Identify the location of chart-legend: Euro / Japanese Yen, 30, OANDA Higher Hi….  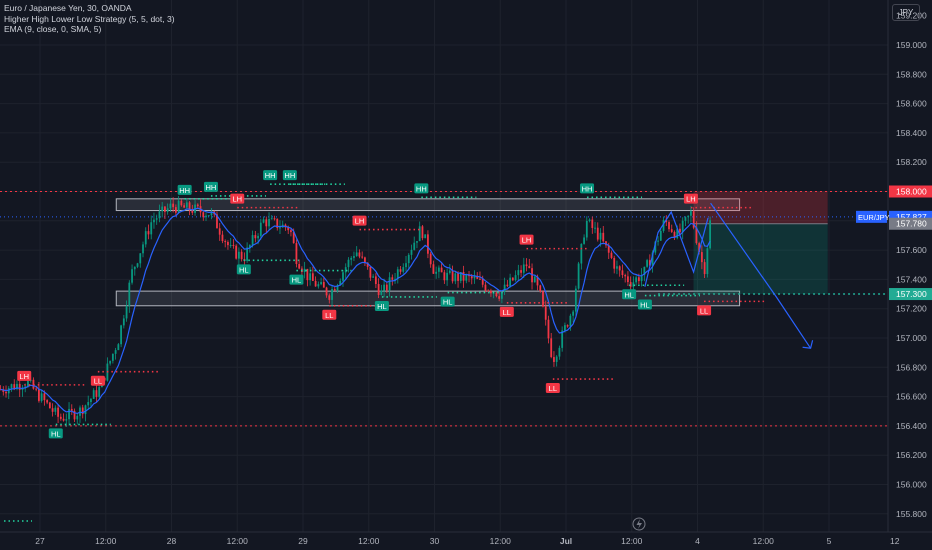
(89, 19).